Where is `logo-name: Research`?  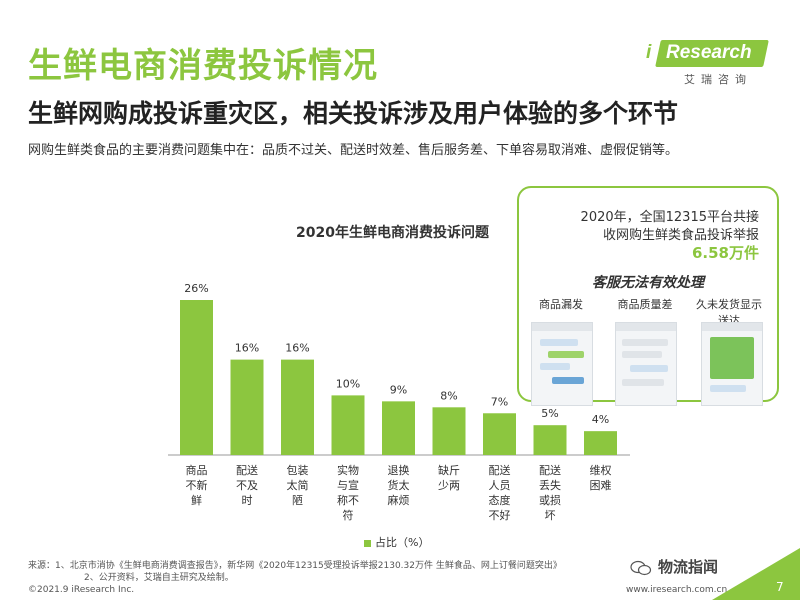 logo-name: Research is located at coordinates (709, 52).